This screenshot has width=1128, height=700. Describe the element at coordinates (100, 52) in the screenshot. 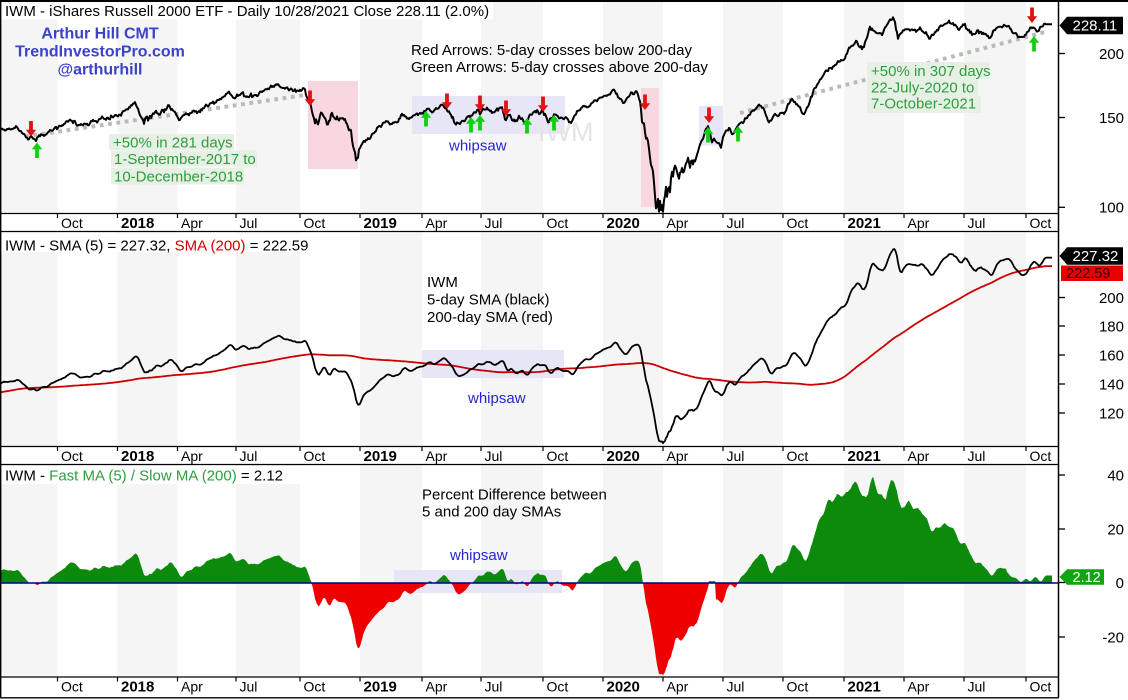

I see `svg-text: TrendInvestorPro.com` at that location.